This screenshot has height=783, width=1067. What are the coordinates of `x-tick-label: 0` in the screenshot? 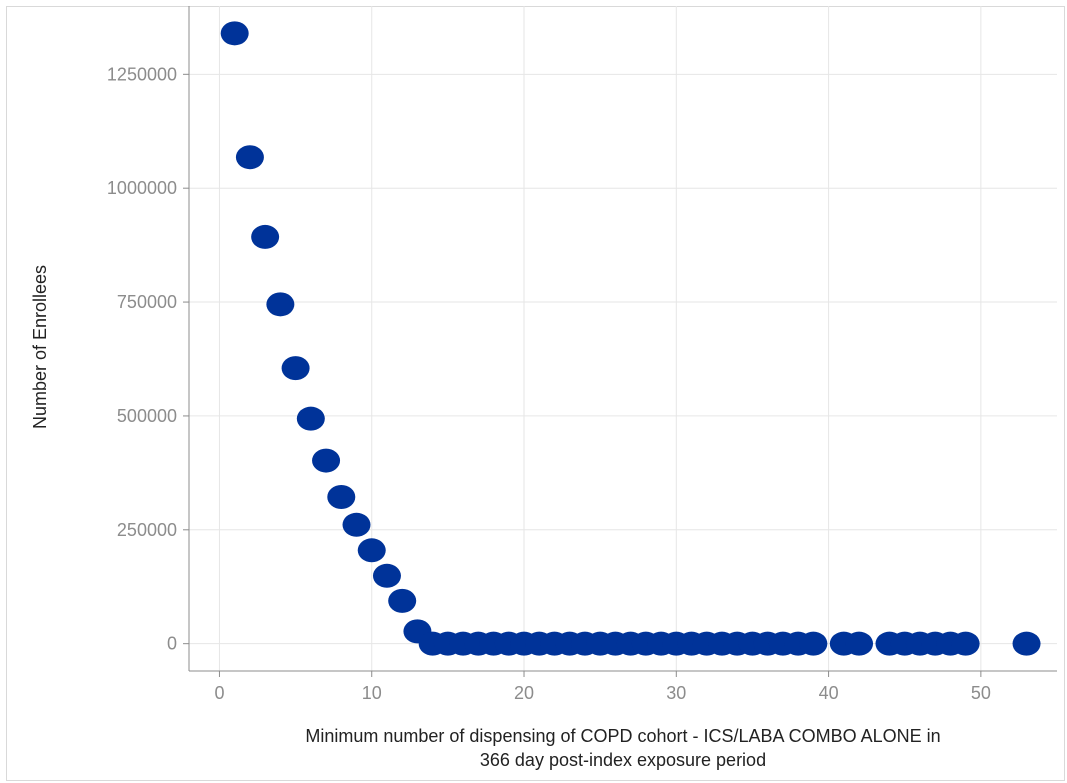 It's located at (219, 693).